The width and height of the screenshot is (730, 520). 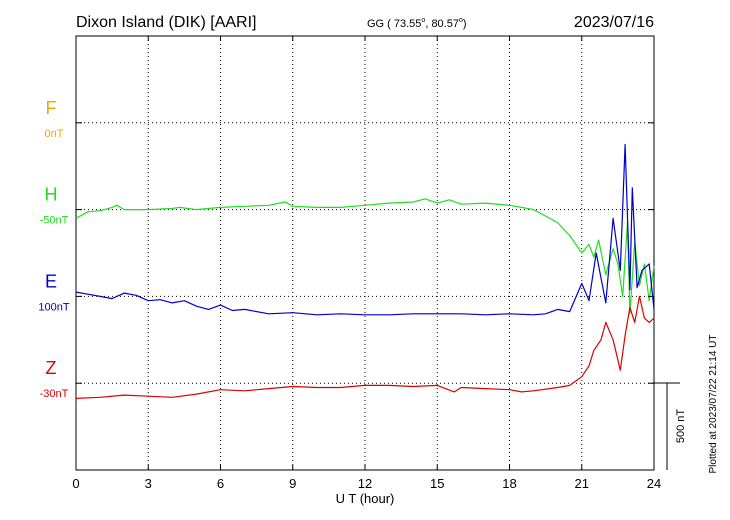 What do you see at coordinates (51, 108) in the screenshot?
I see `component-f-name: F` at bounding box center [51, 108].